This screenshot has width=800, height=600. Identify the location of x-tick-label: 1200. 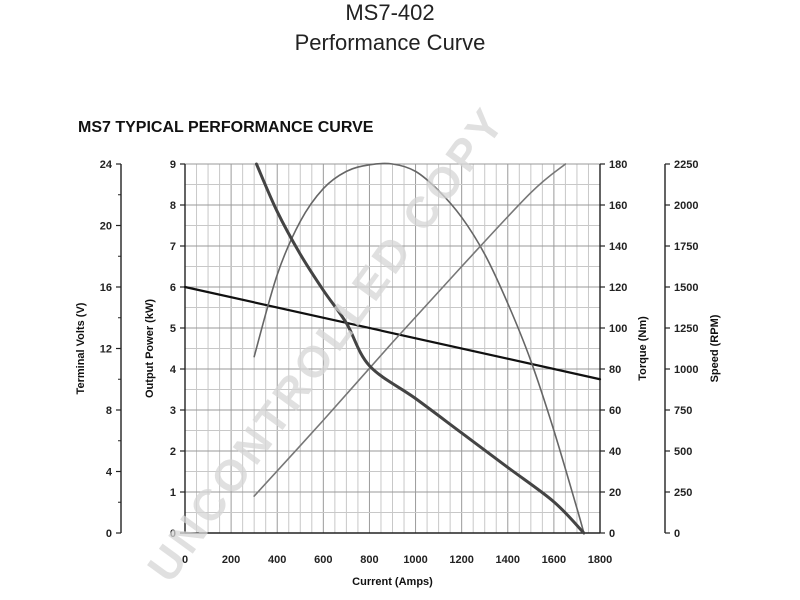
(461, 560).